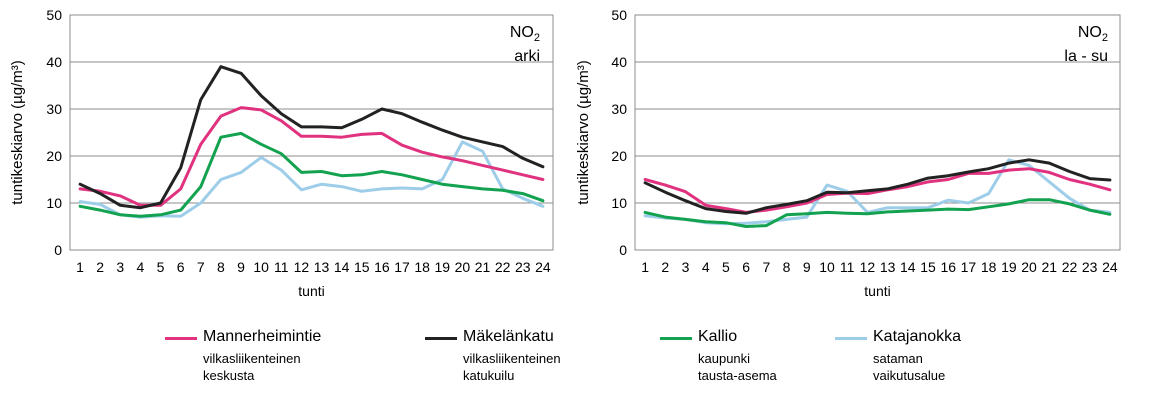  I want to click on legend-description: vilkasliikenteinen katukuilu, so click(512, 367).